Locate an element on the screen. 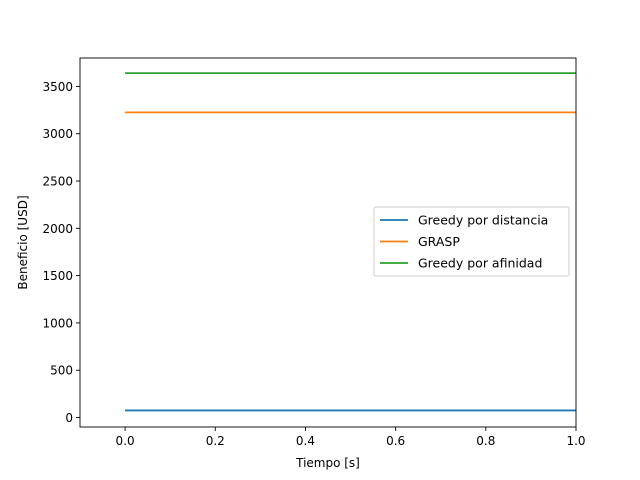  y-tick-label: 3500 is located at coordinates (57, 87).